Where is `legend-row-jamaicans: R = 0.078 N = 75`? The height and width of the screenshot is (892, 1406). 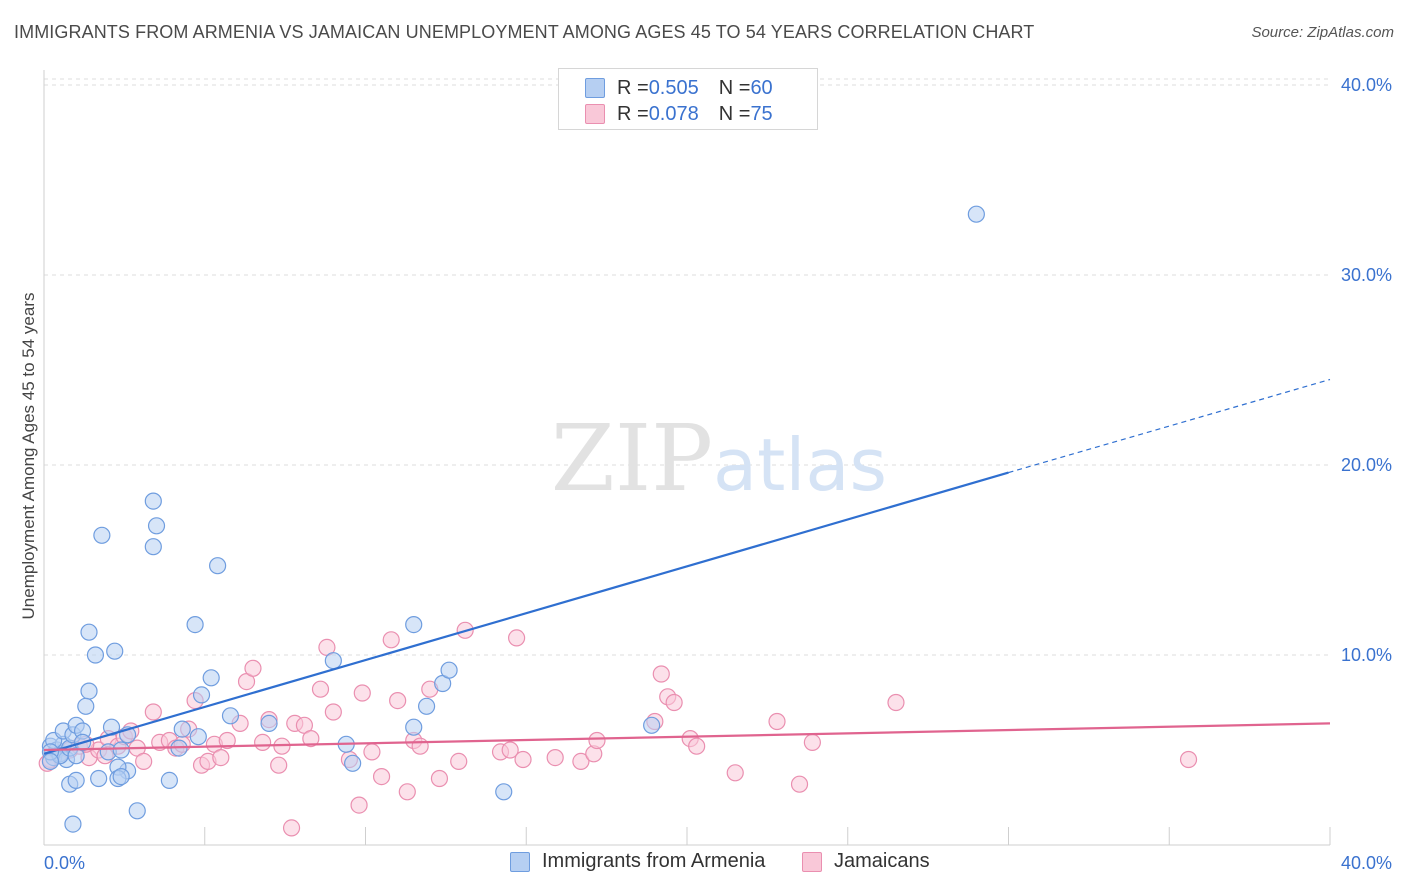
legend-row-jamaicans: R = 0.078 N = 75 is located at coordinates (679, 114).